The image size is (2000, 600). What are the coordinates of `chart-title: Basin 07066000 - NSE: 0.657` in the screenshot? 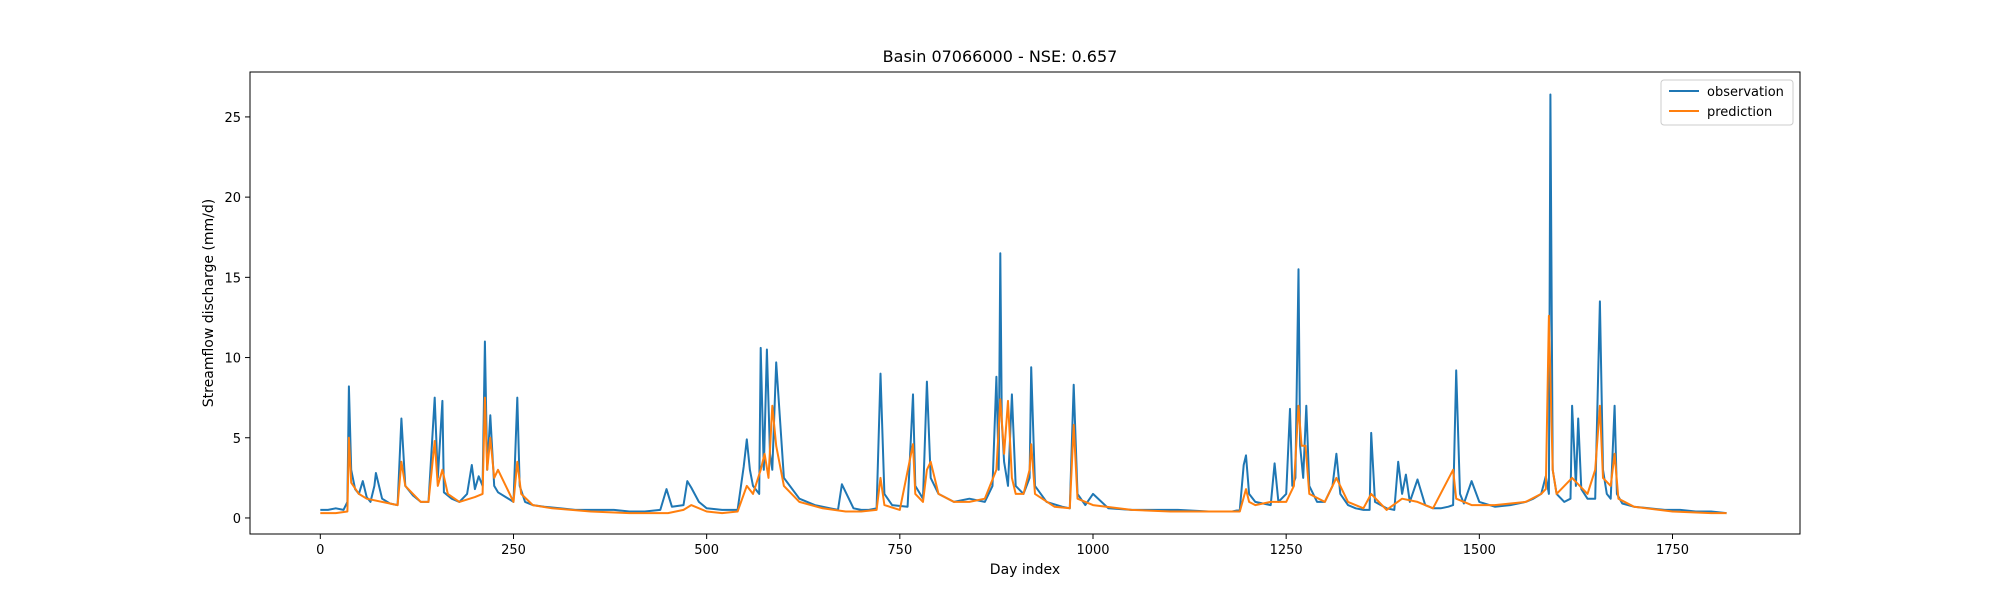 It's located at (1000, 56).